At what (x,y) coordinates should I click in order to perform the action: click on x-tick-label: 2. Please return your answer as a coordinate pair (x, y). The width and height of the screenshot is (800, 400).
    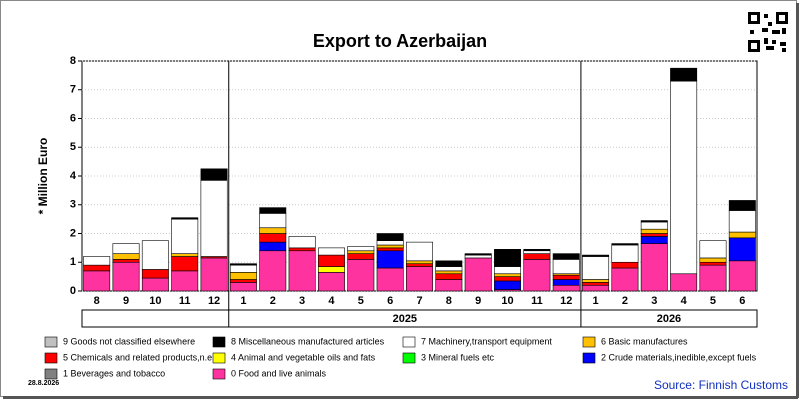
    Looking at the image, I should click on (273, 301).